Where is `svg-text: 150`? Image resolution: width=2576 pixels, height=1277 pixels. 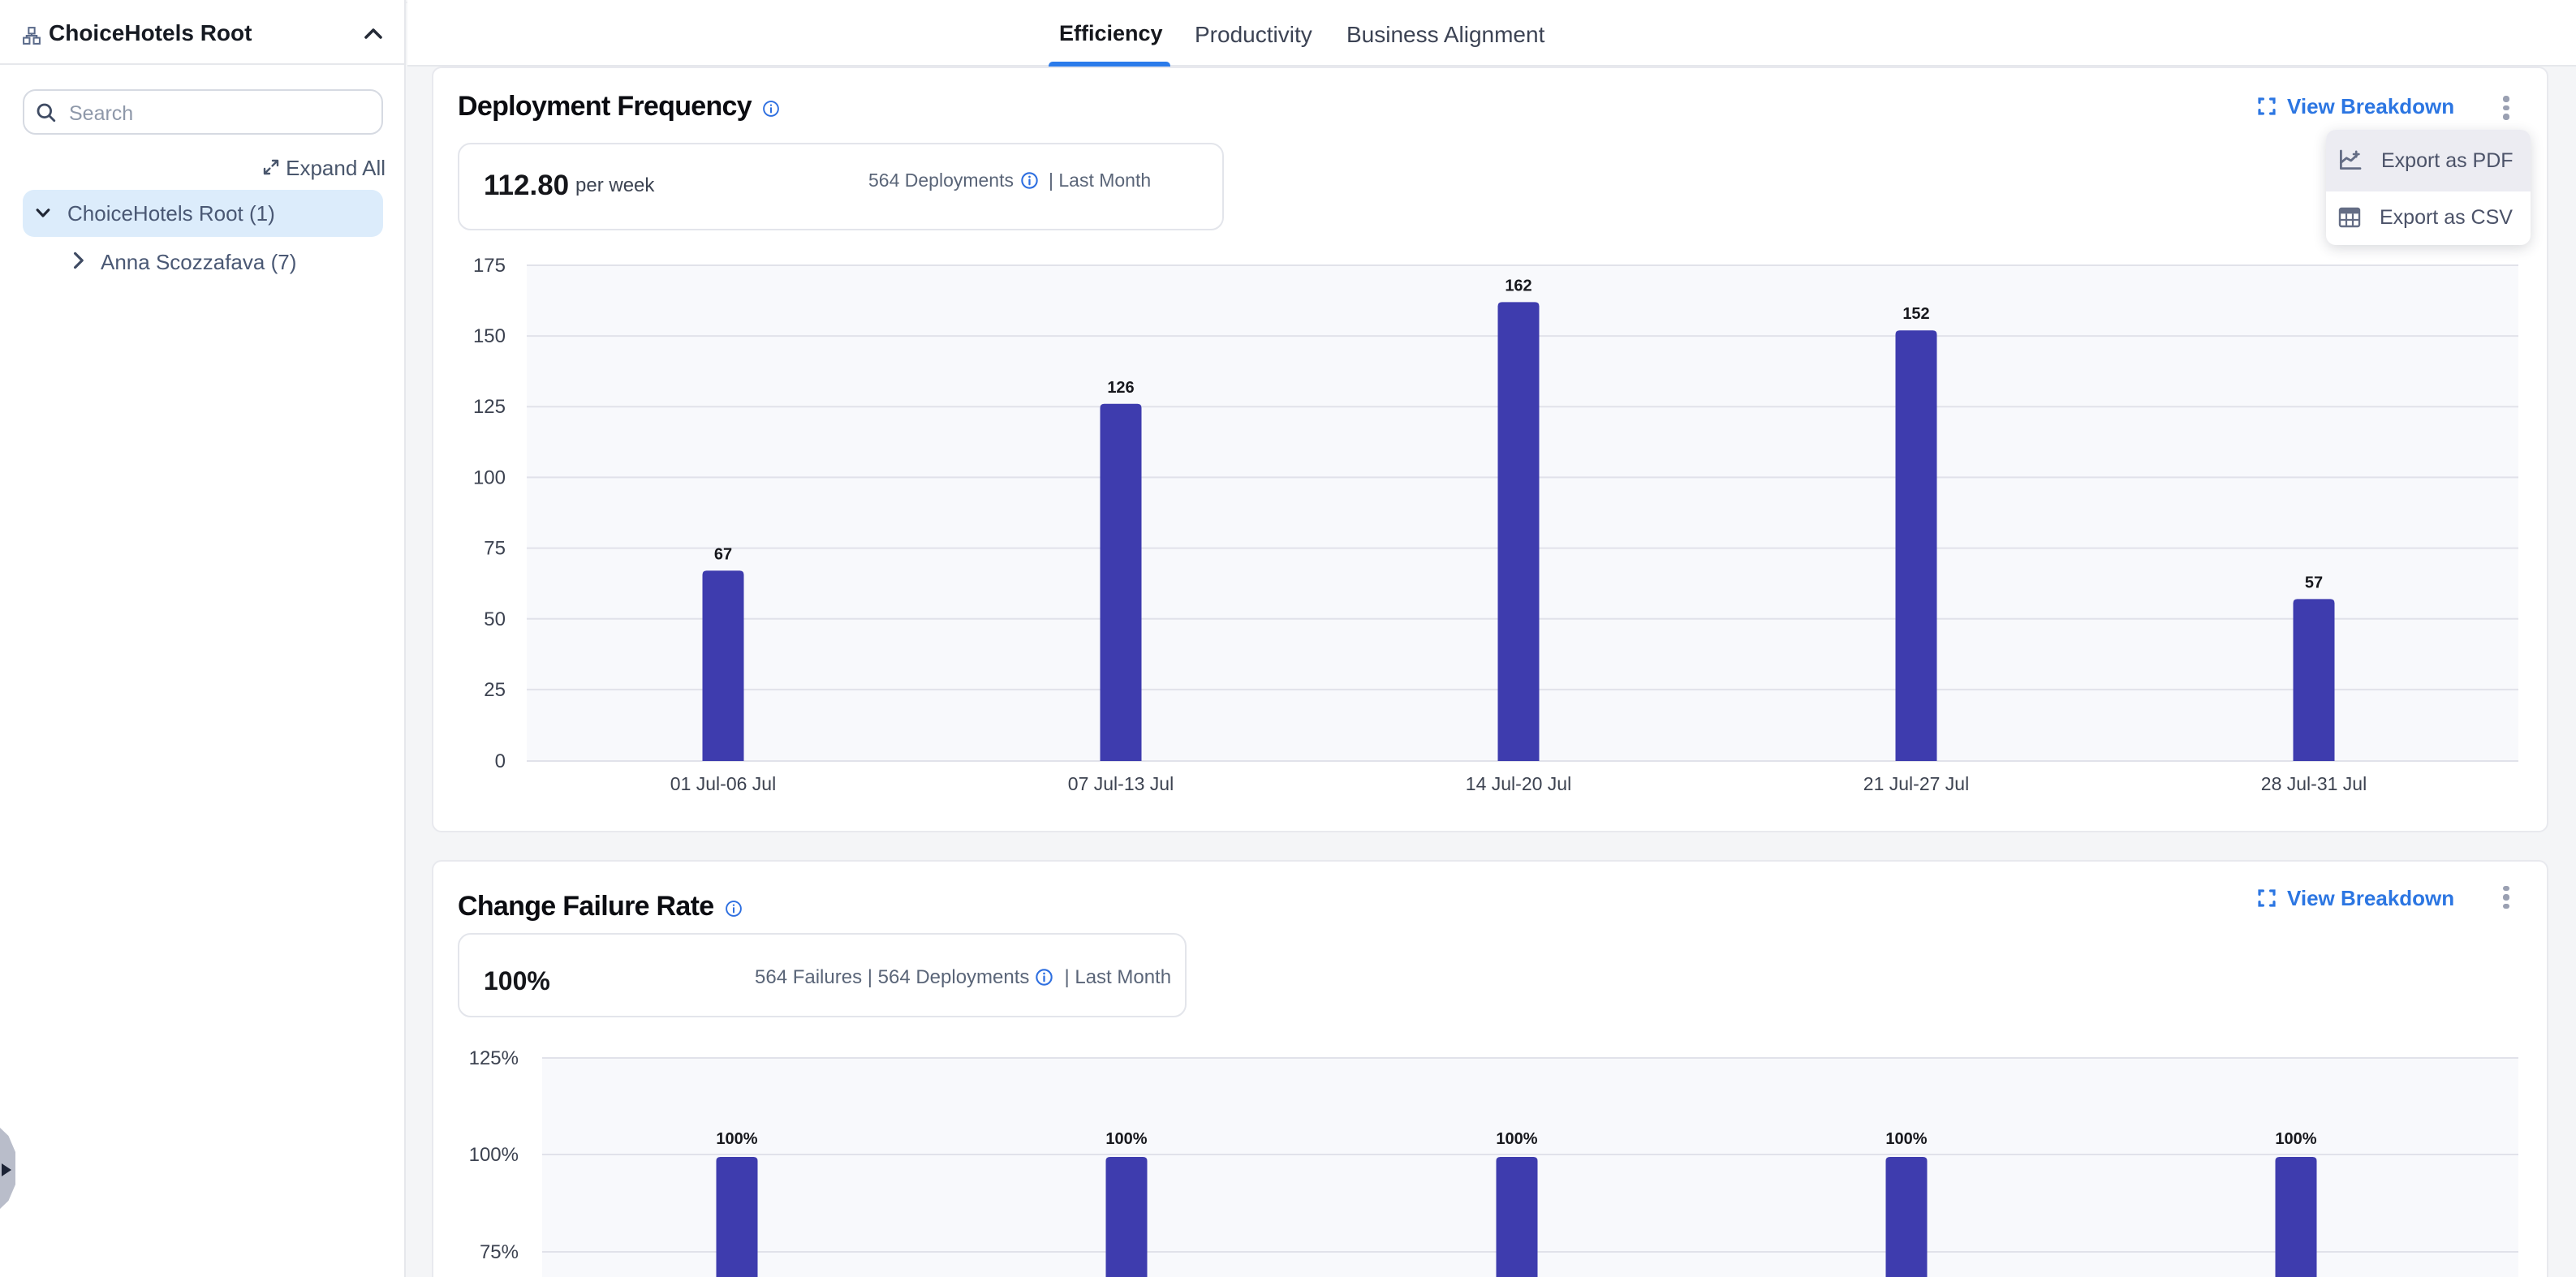 svg-text: 150 is located at coordinates (489, 336).